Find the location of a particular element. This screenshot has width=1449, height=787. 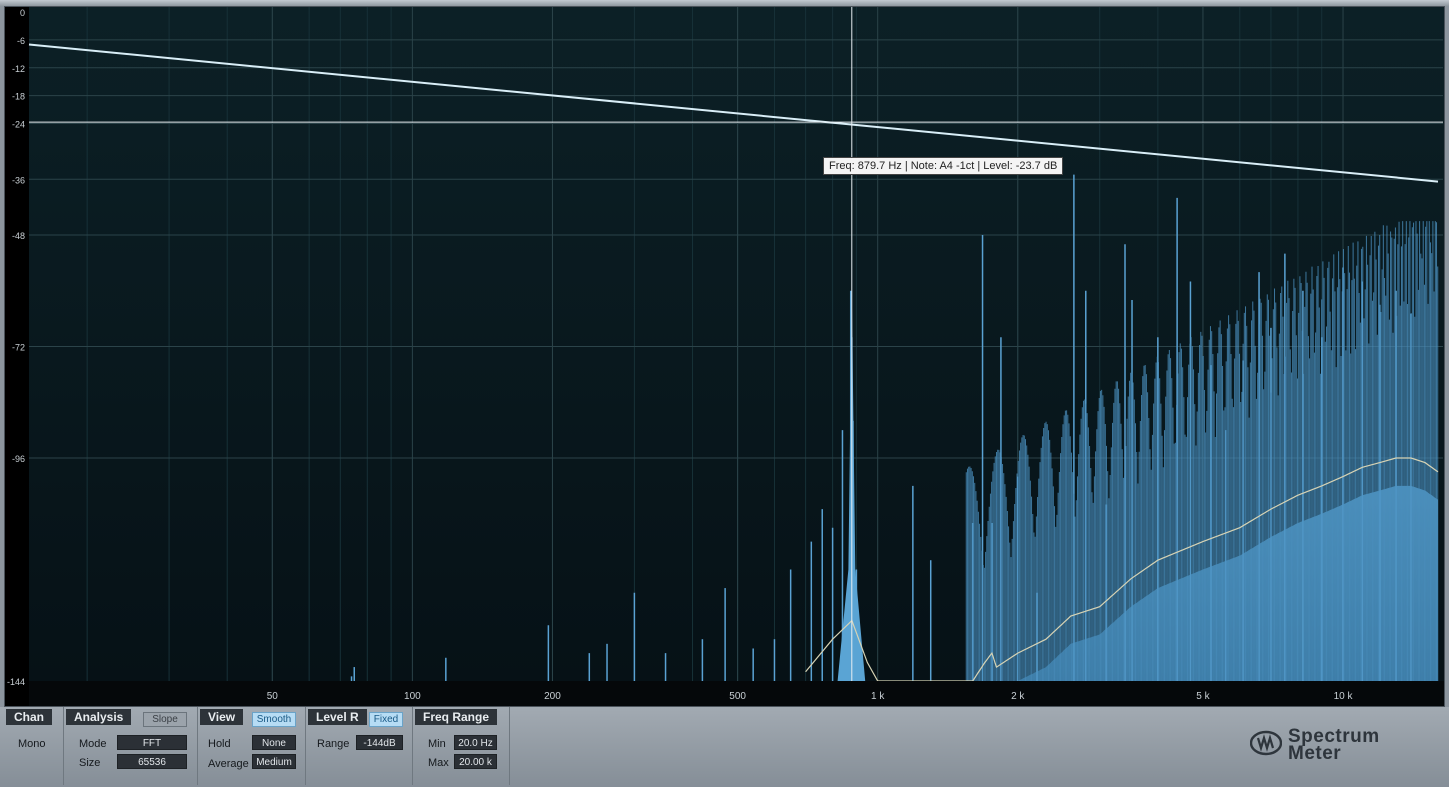

y-tick-label: -144 is located at coordinates (16, 682).